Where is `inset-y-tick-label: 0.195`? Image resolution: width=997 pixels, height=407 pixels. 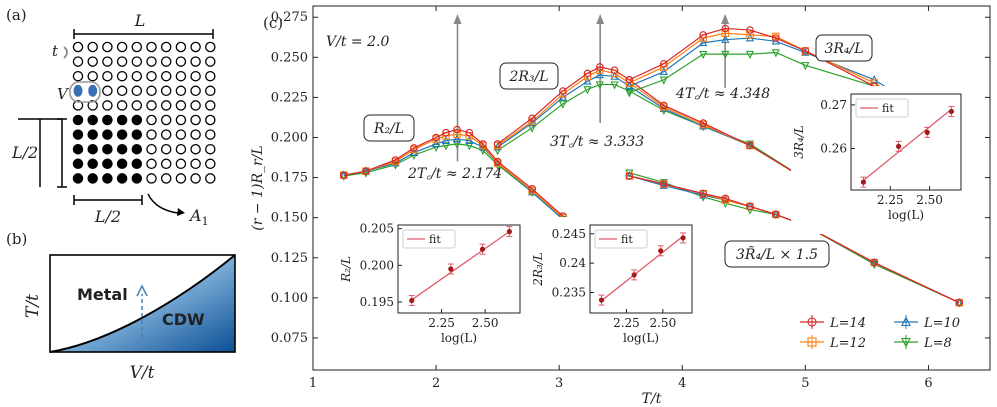
inset-y-tick-label: 0.195 is located at coordinates (377, 302).